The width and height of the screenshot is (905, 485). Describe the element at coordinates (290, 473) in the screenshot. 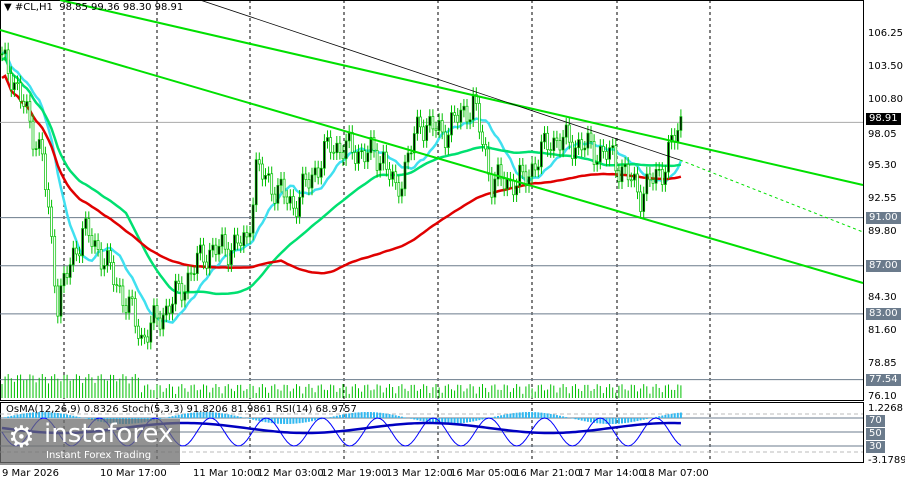

I see `time-tick-label: 12 Mar 03:00` at that location.